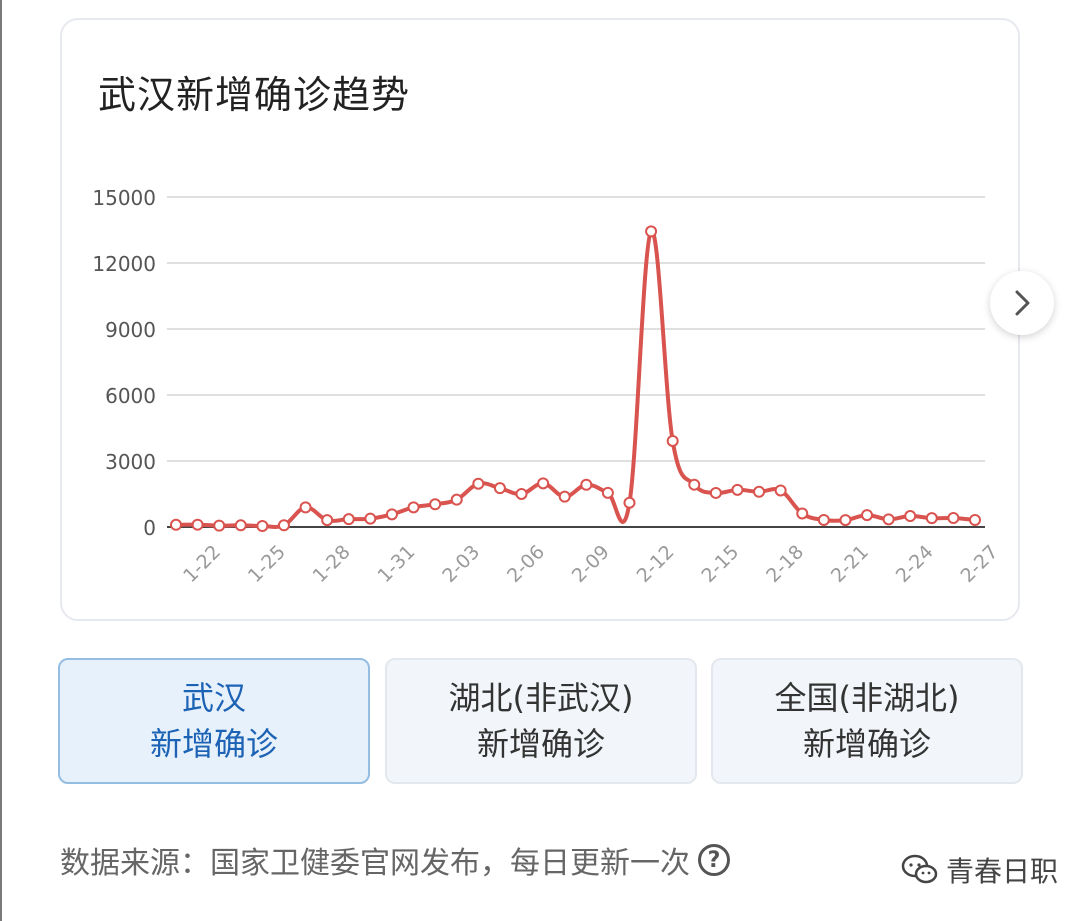 The width and height of the screenshot is (1080, 921). What do you see at coordinates (202, 564) in the screenshot?
I see `x-tick-label: 1-22` at bounding box center [202, 564].